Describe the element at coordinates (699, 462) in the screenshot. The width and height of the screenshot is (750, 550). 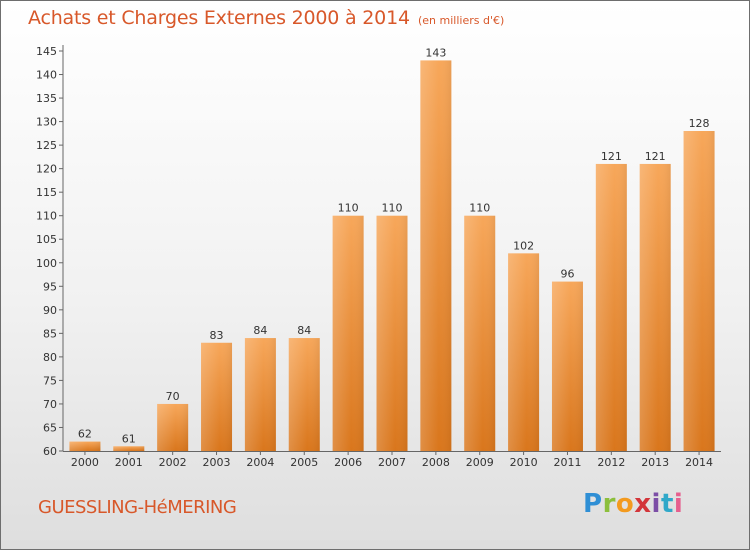
I see `x-tick-label: 2014` at that location.